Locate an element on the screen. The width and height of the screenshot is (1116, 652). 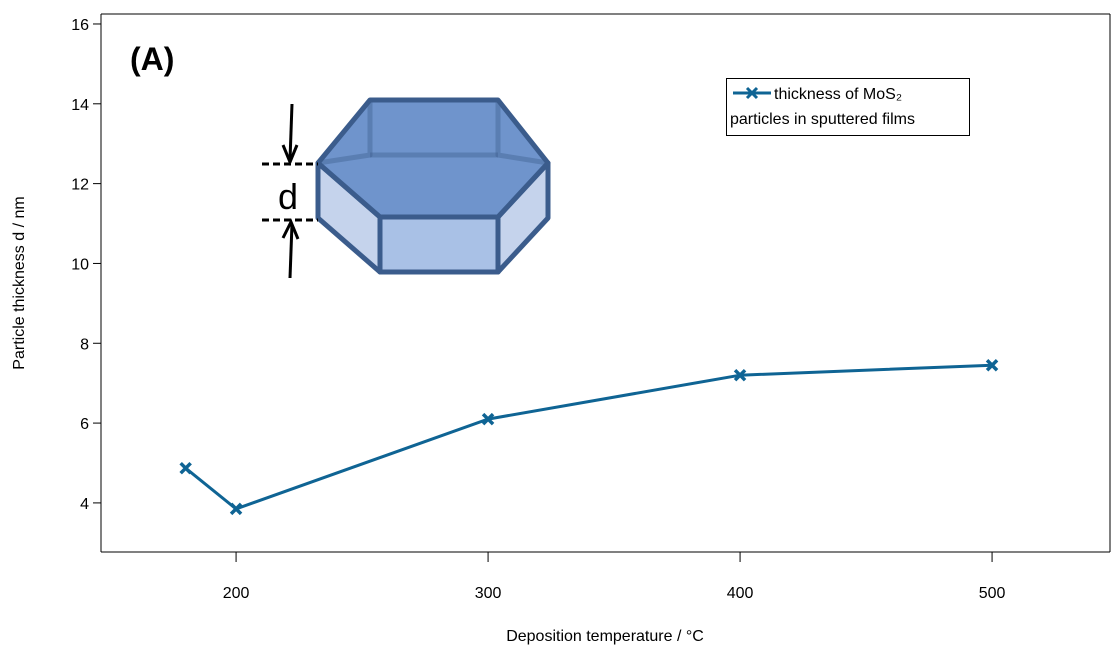
dimension-label: d is located at coordinates (288, 196).